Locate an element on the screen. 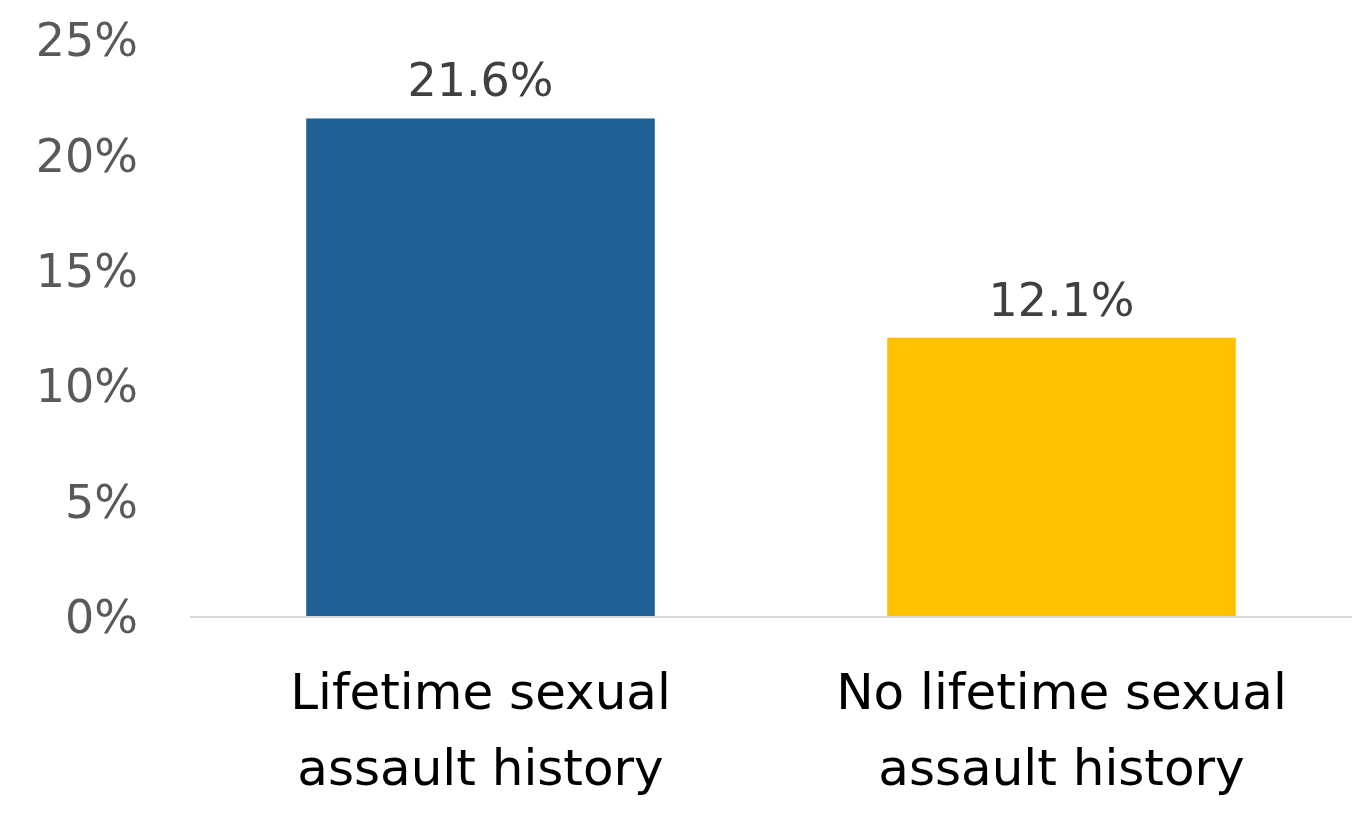 This screenshot has height=820, width=1360. data-label: 21.6% is located at coordinates (480, 80).